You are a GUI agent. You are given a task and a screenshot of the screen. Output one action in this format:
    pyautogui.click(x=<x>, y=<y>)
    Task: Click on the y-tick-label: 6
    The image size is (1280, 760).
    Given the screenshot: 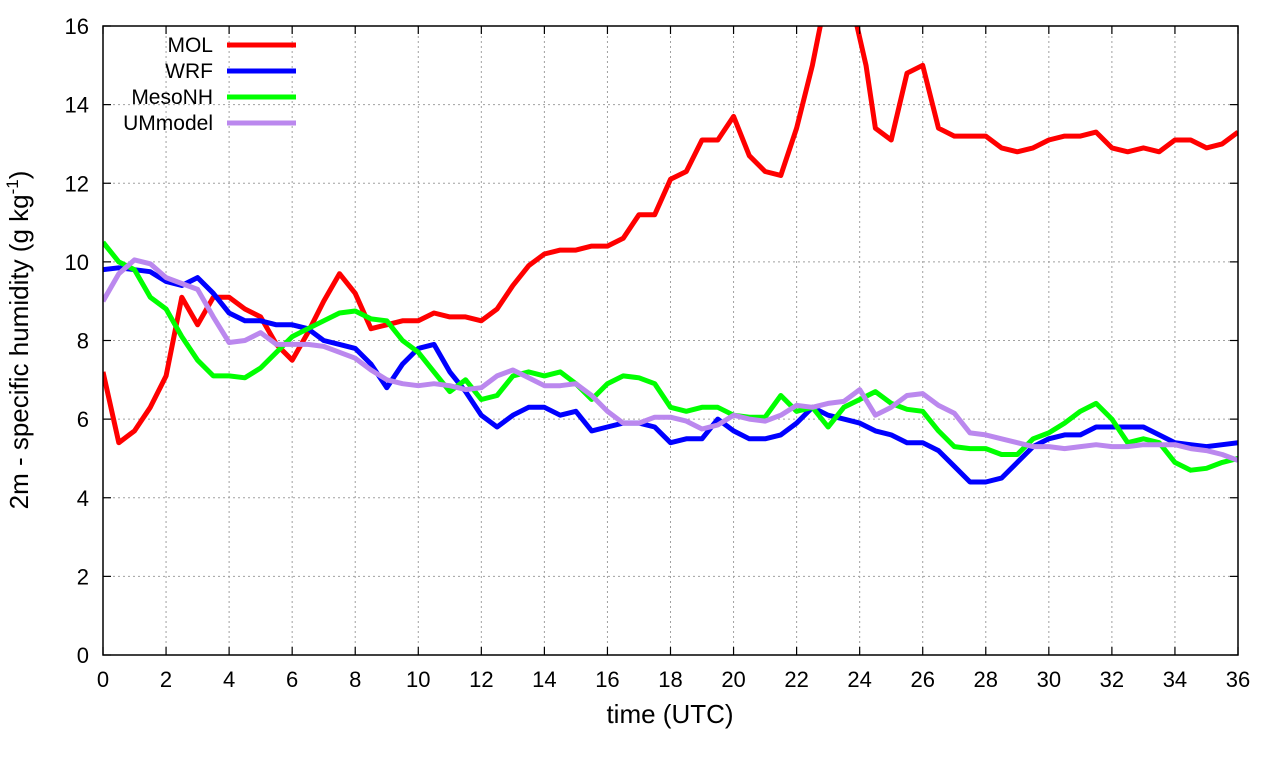 What is the action you would take?
    pyautogui.click(x=83, y=419)
    